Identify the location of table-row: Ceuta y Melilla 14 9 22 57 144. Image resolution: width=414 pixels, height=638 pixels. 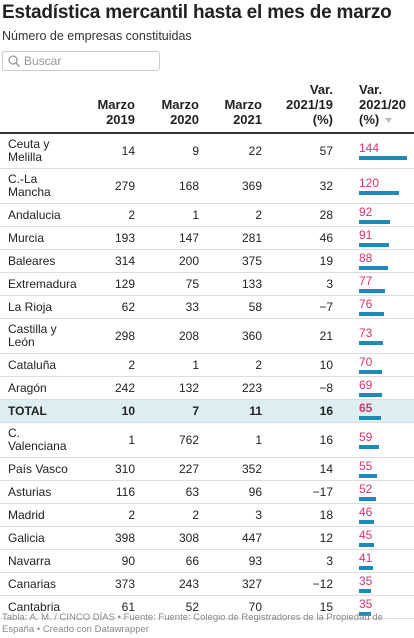
(207, 151).